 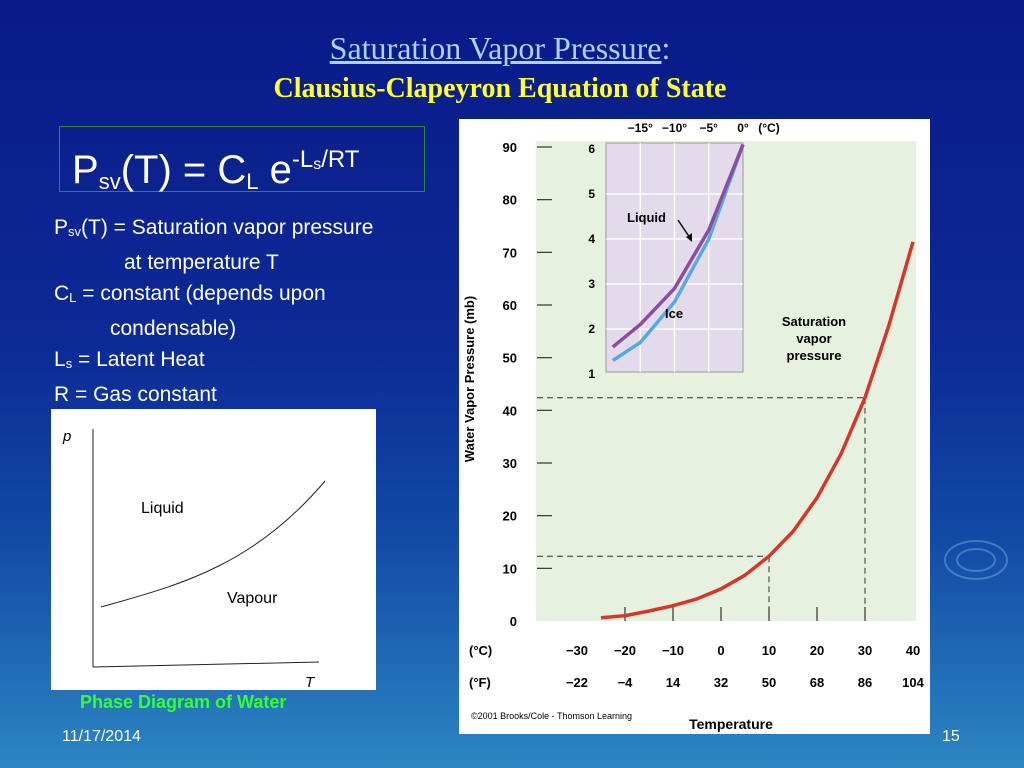 What do you see at coordinates (743, 128) in the screenshot?
I see `inset-x-tick: 0°` at bounding box center [743, 128].